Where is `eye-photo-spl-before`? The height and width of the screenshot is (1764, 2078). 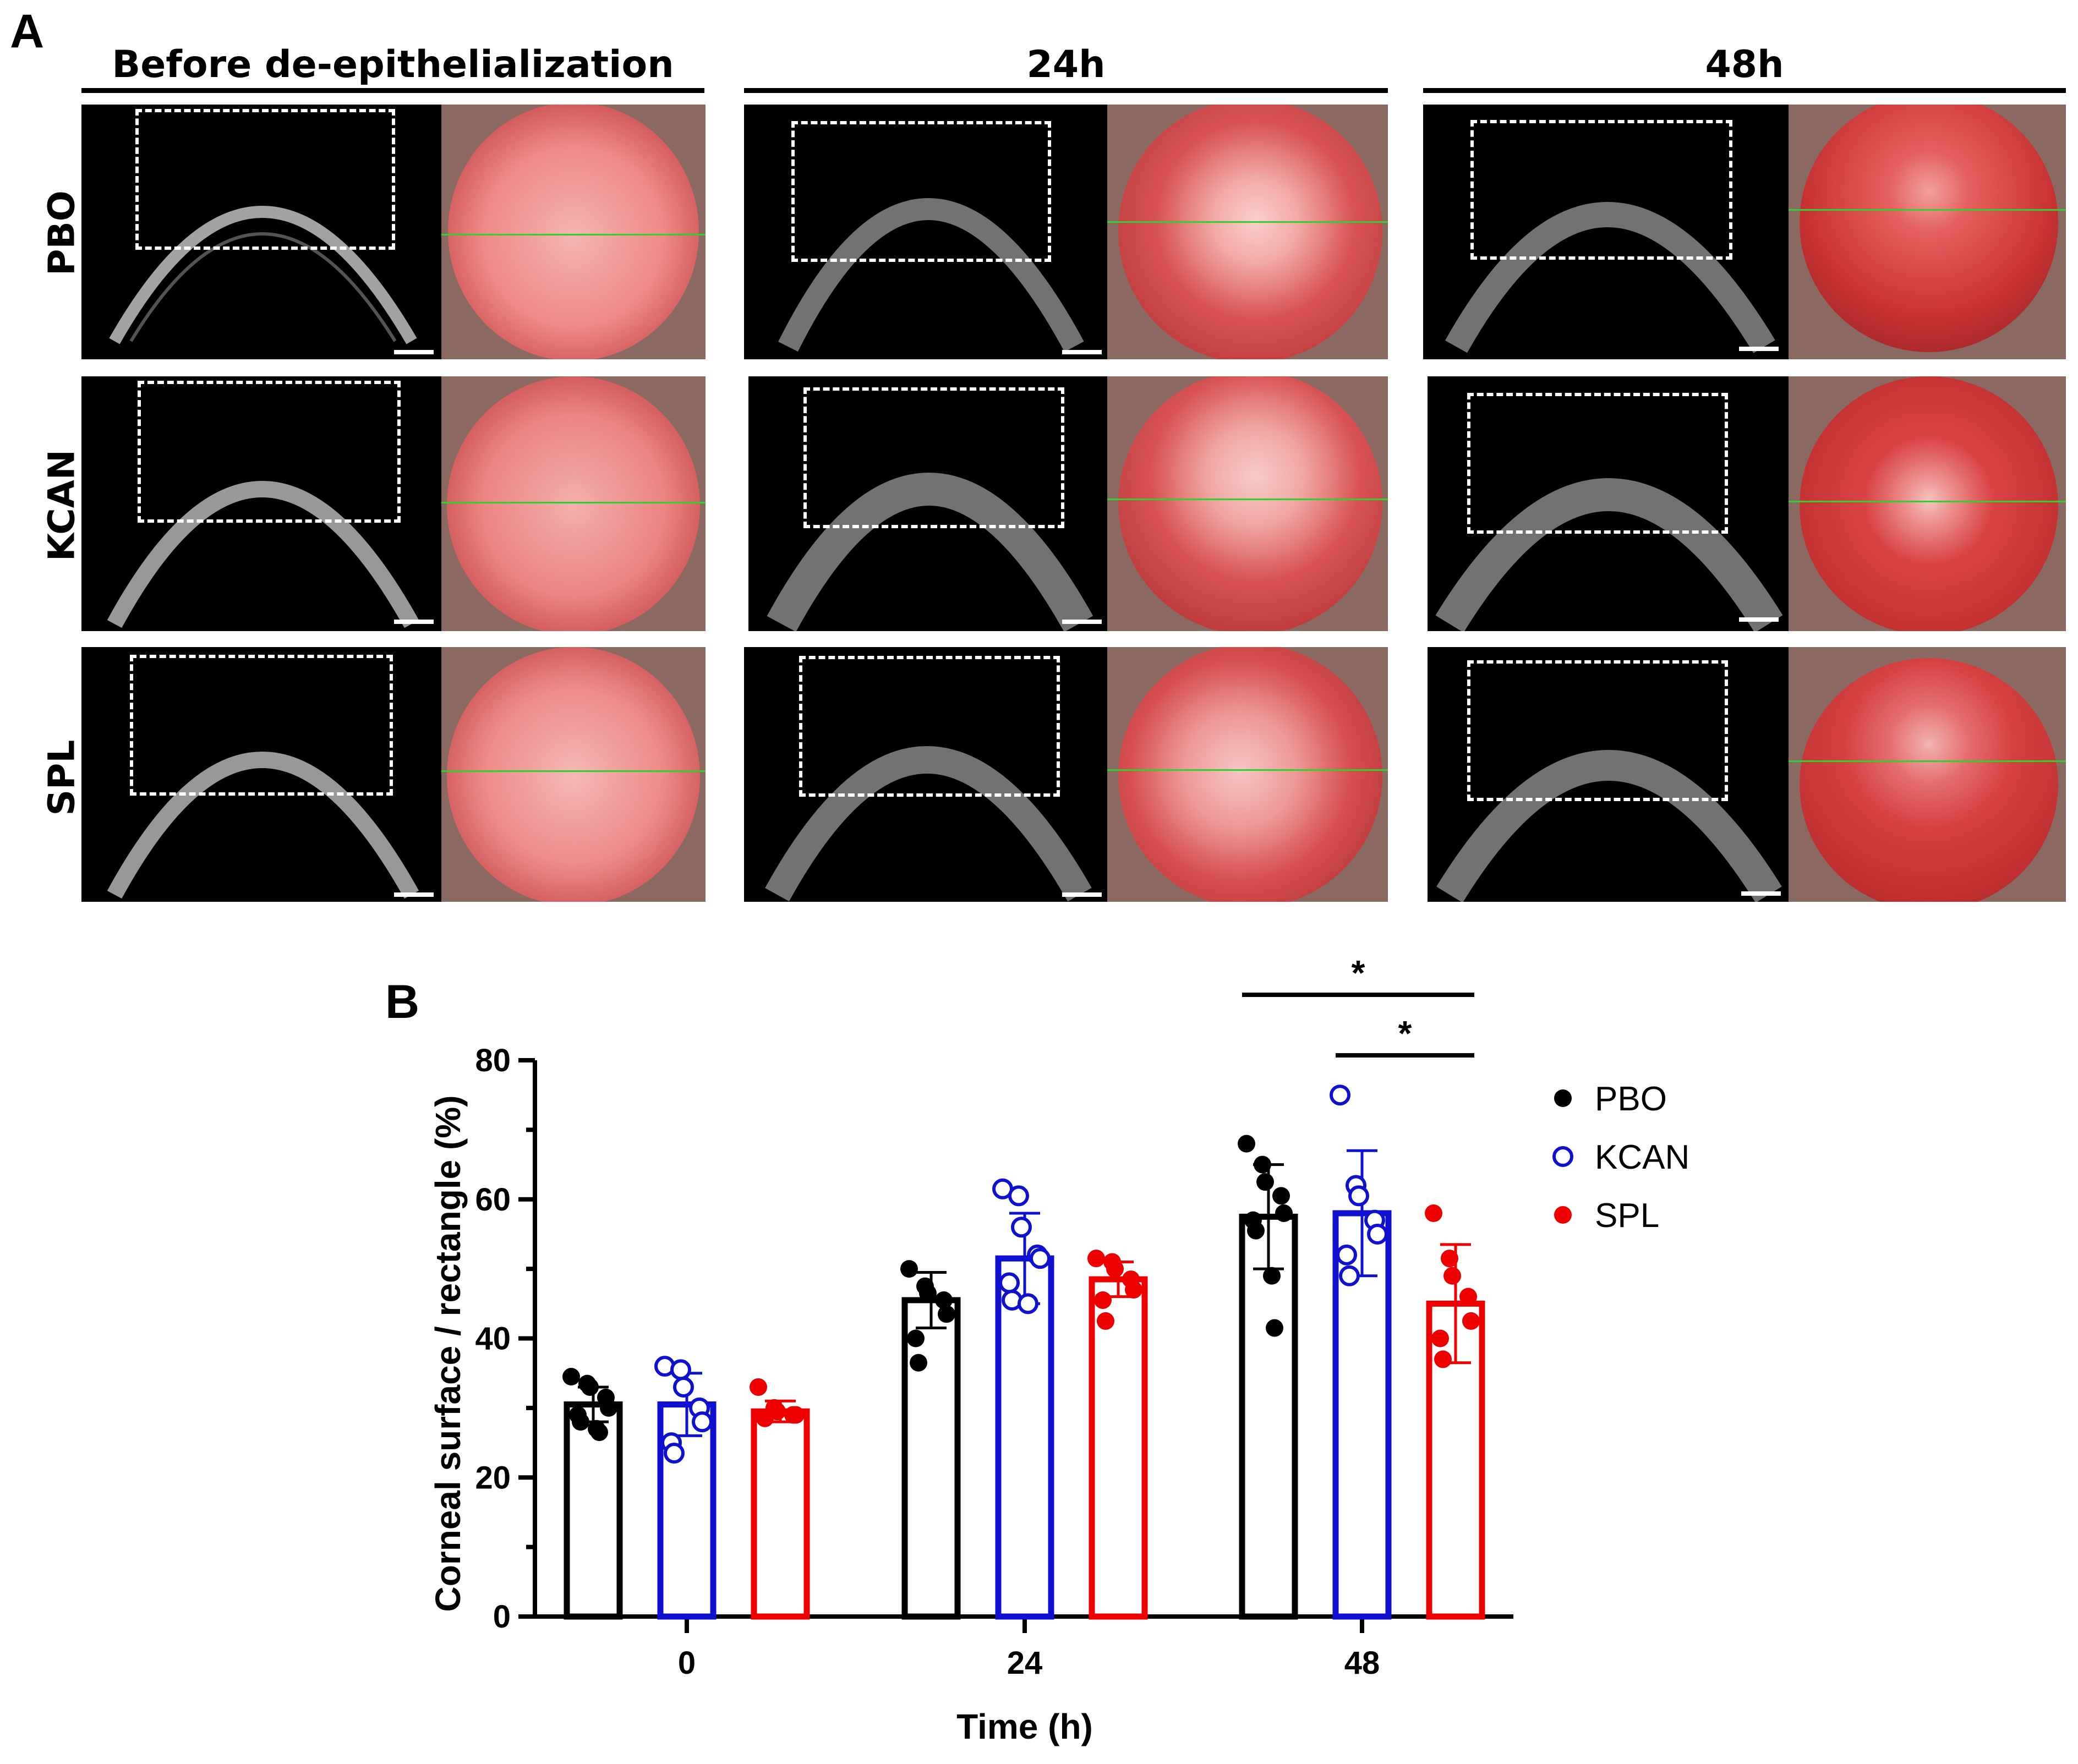
eye-photo-spl-before is located at coordinates (573, 774).